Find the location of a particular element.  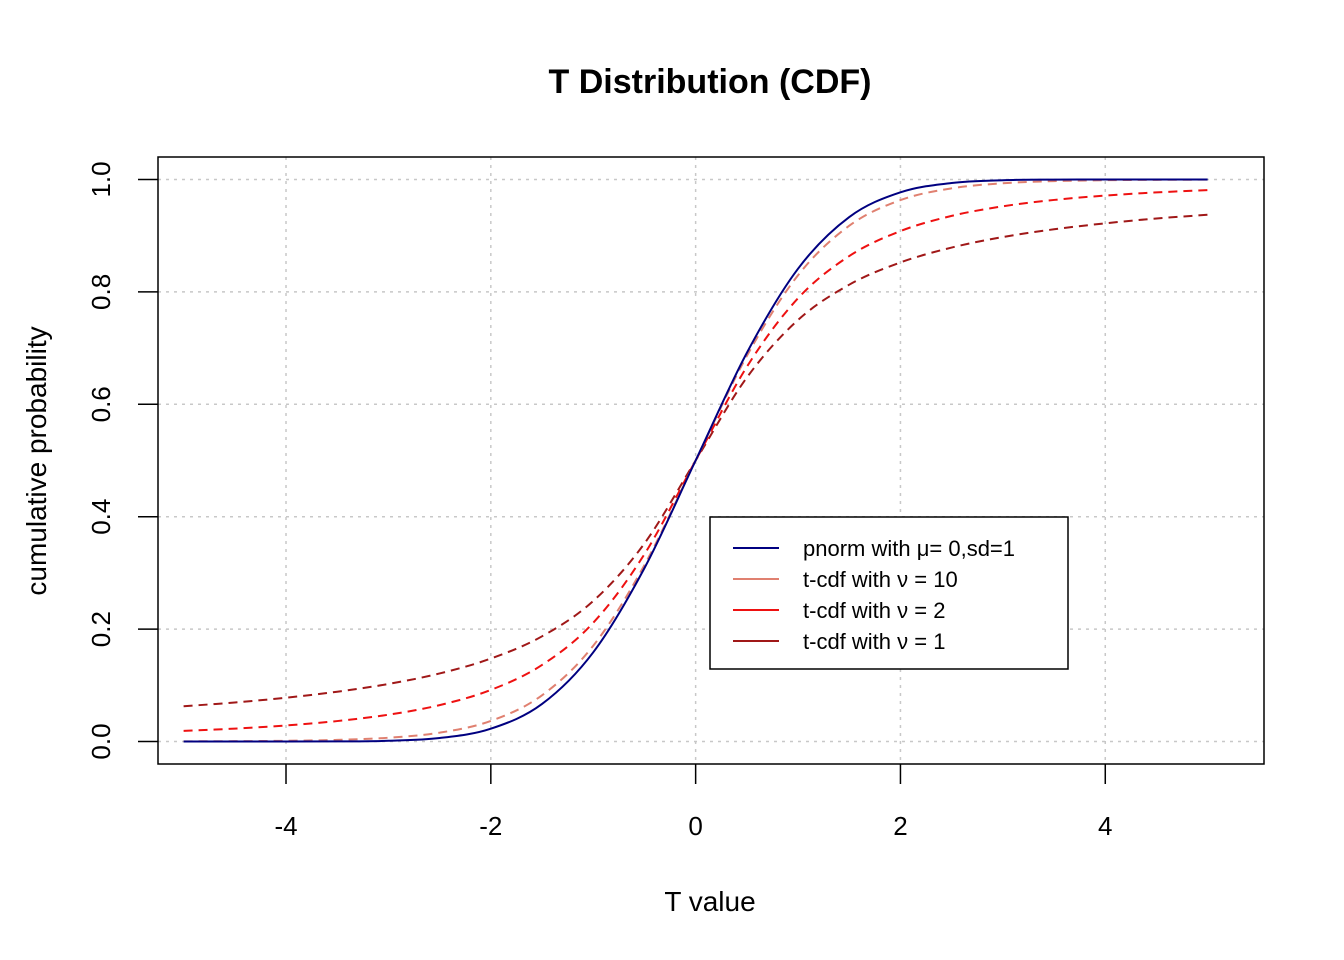

legend-label-0: pnorm with μ= 0,sd=1 is located at coordinates (909, 548).